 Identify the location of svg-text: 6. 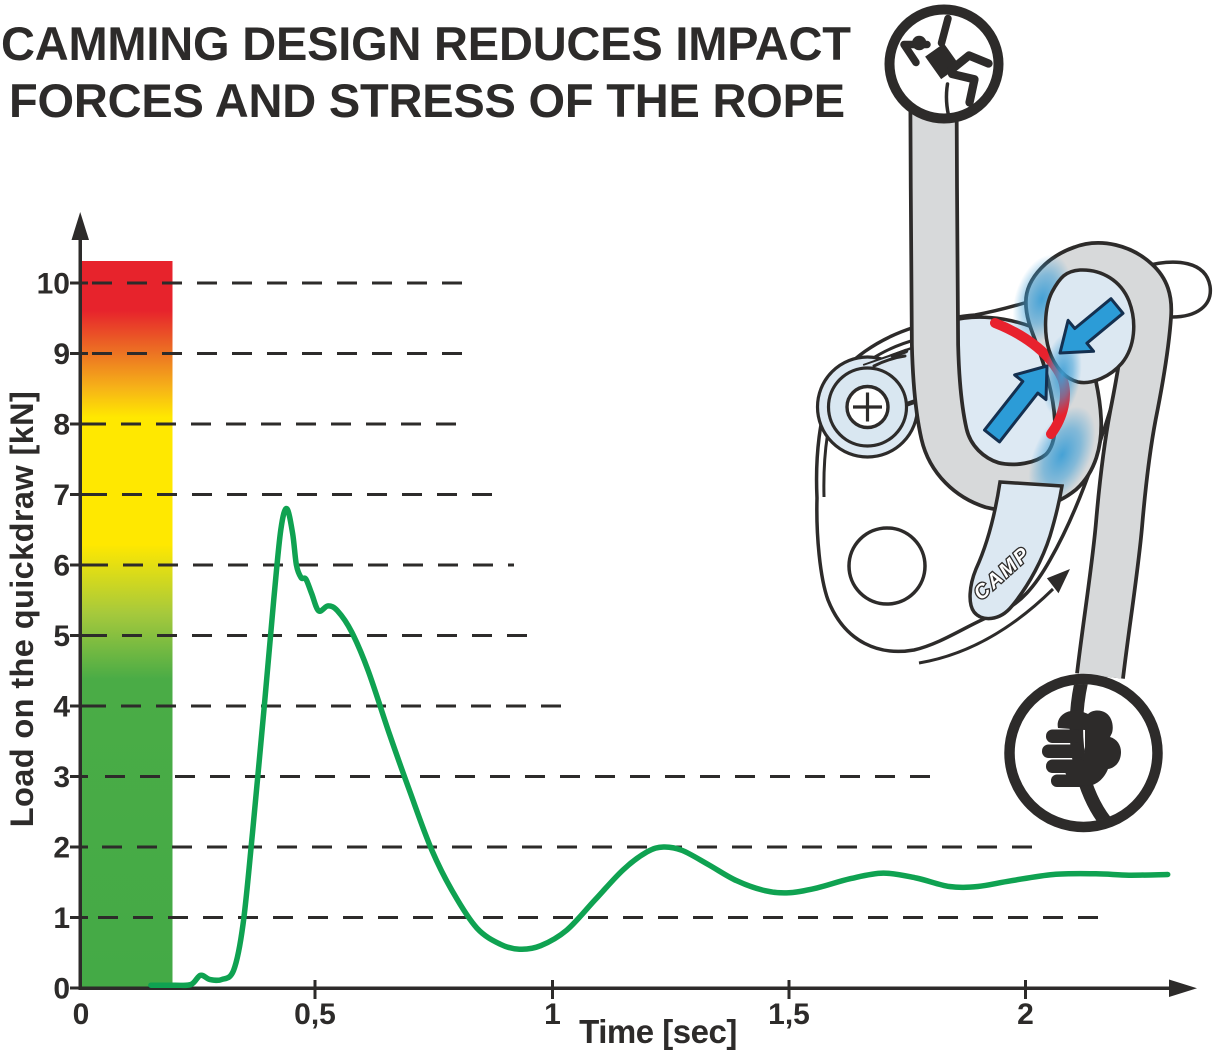
(61, 566).